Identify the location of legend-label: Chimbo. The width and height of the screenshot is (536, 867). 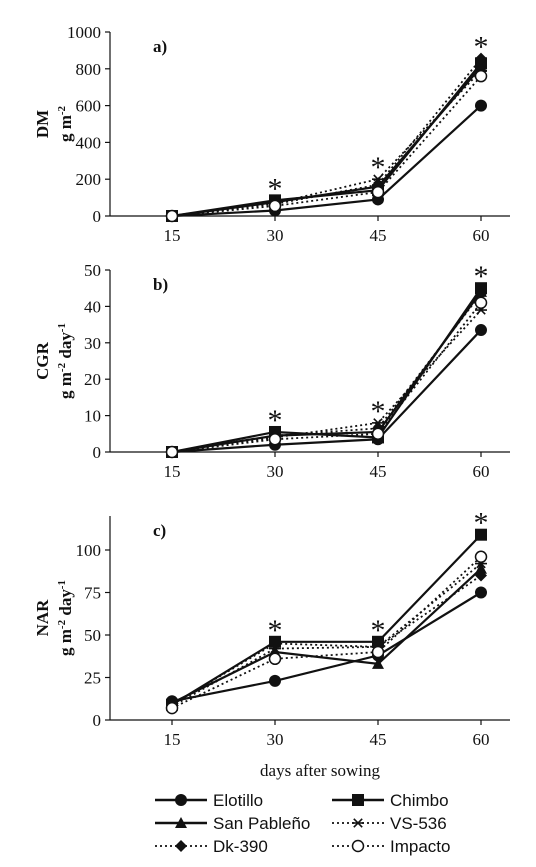
(419, 800).